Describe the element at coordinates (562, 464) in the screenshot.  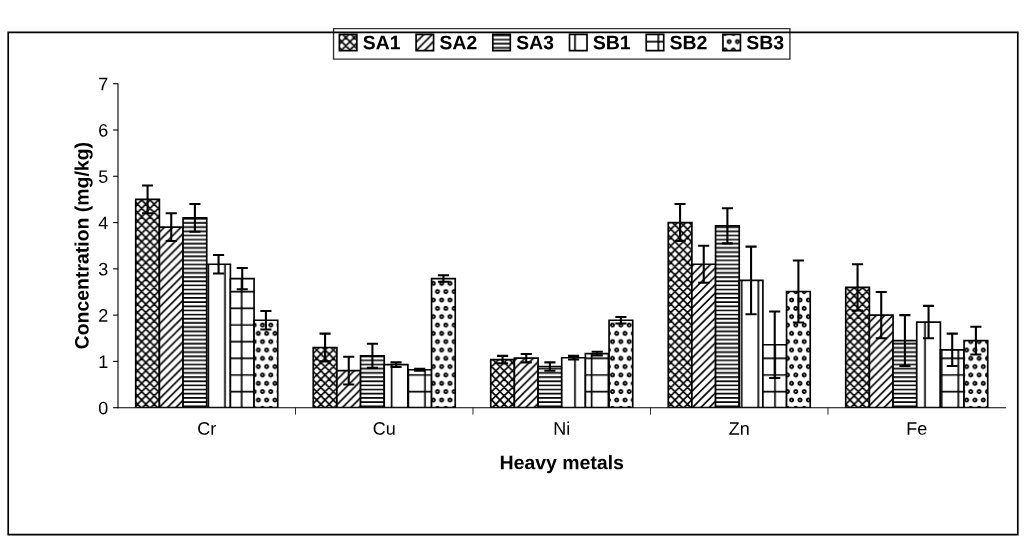
I see `x-axis-title: Heavy metals` at that location.